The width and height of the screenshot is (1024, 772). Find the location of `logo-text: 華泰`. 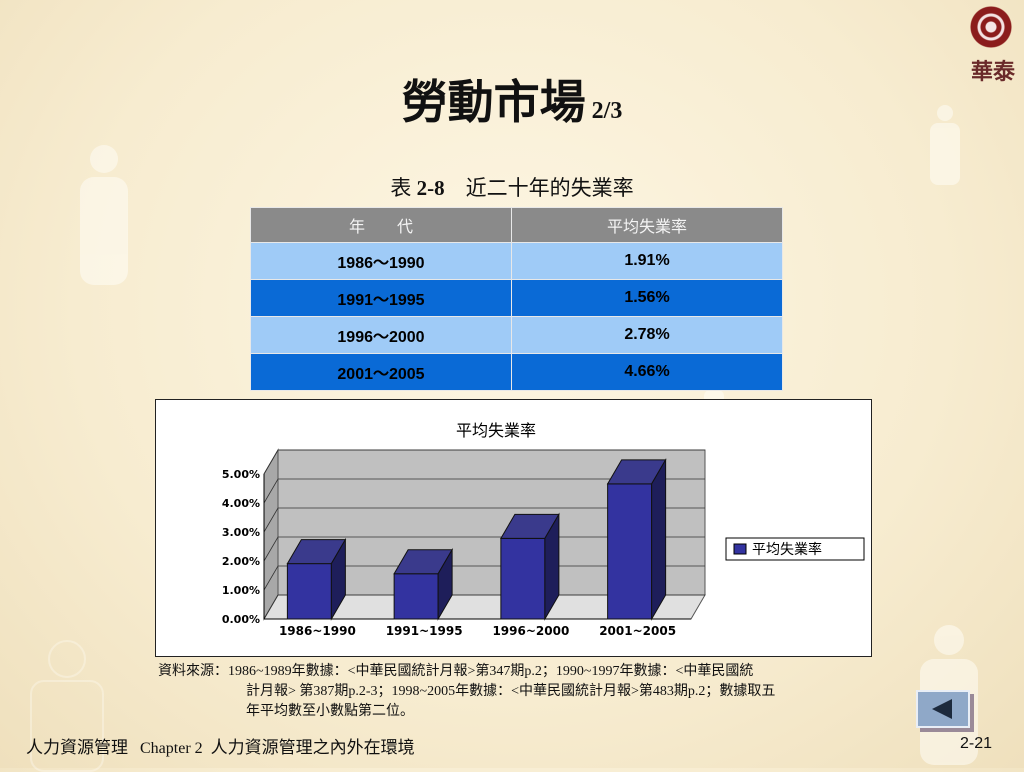

logo-text: 華泰 is located at coordinates (992, 72).